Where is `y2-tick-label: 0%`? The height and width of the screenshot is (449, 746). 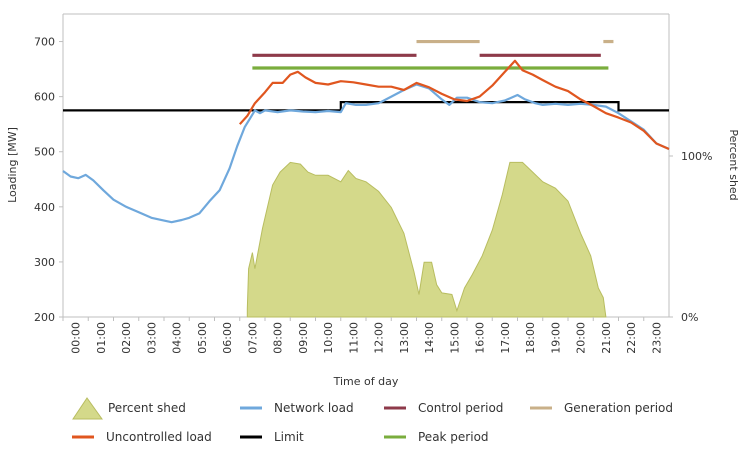
y2-tick-label: 0% is located at coordinates (689, 317).